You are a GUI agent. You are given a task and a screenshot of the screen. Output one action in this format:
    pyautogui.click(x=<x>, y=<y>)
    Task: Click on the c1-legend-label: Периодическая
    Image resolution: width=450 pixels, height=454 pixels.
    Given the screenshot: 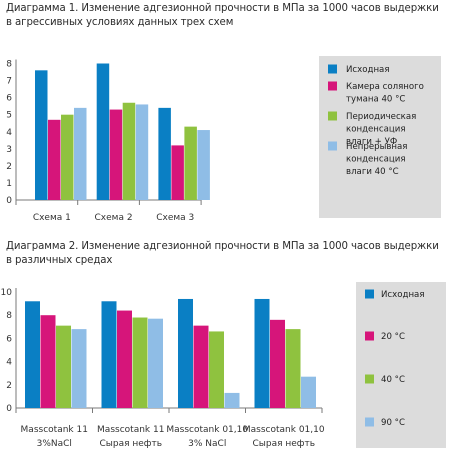 What is the action you would take?
    pyautogui.click(x=381, y=117)
    